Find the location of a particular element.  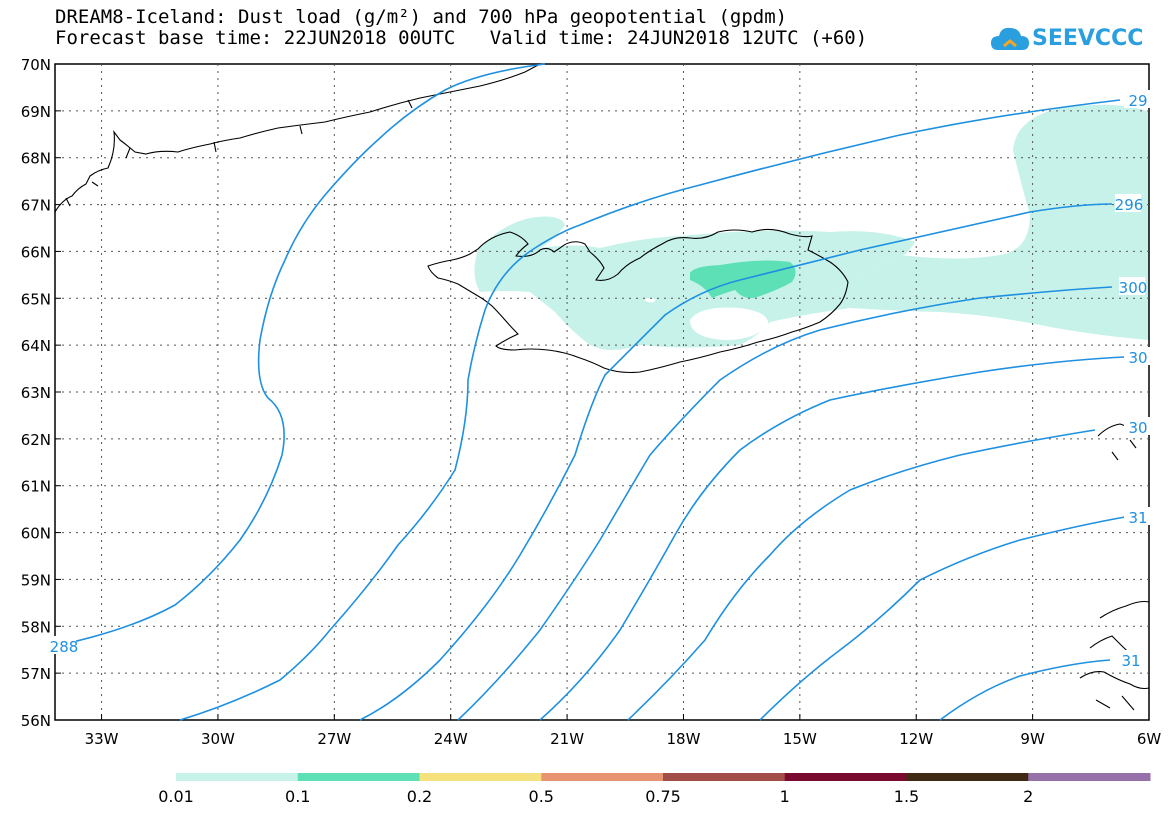

greenland-coast is located at coordinates (297, 138).